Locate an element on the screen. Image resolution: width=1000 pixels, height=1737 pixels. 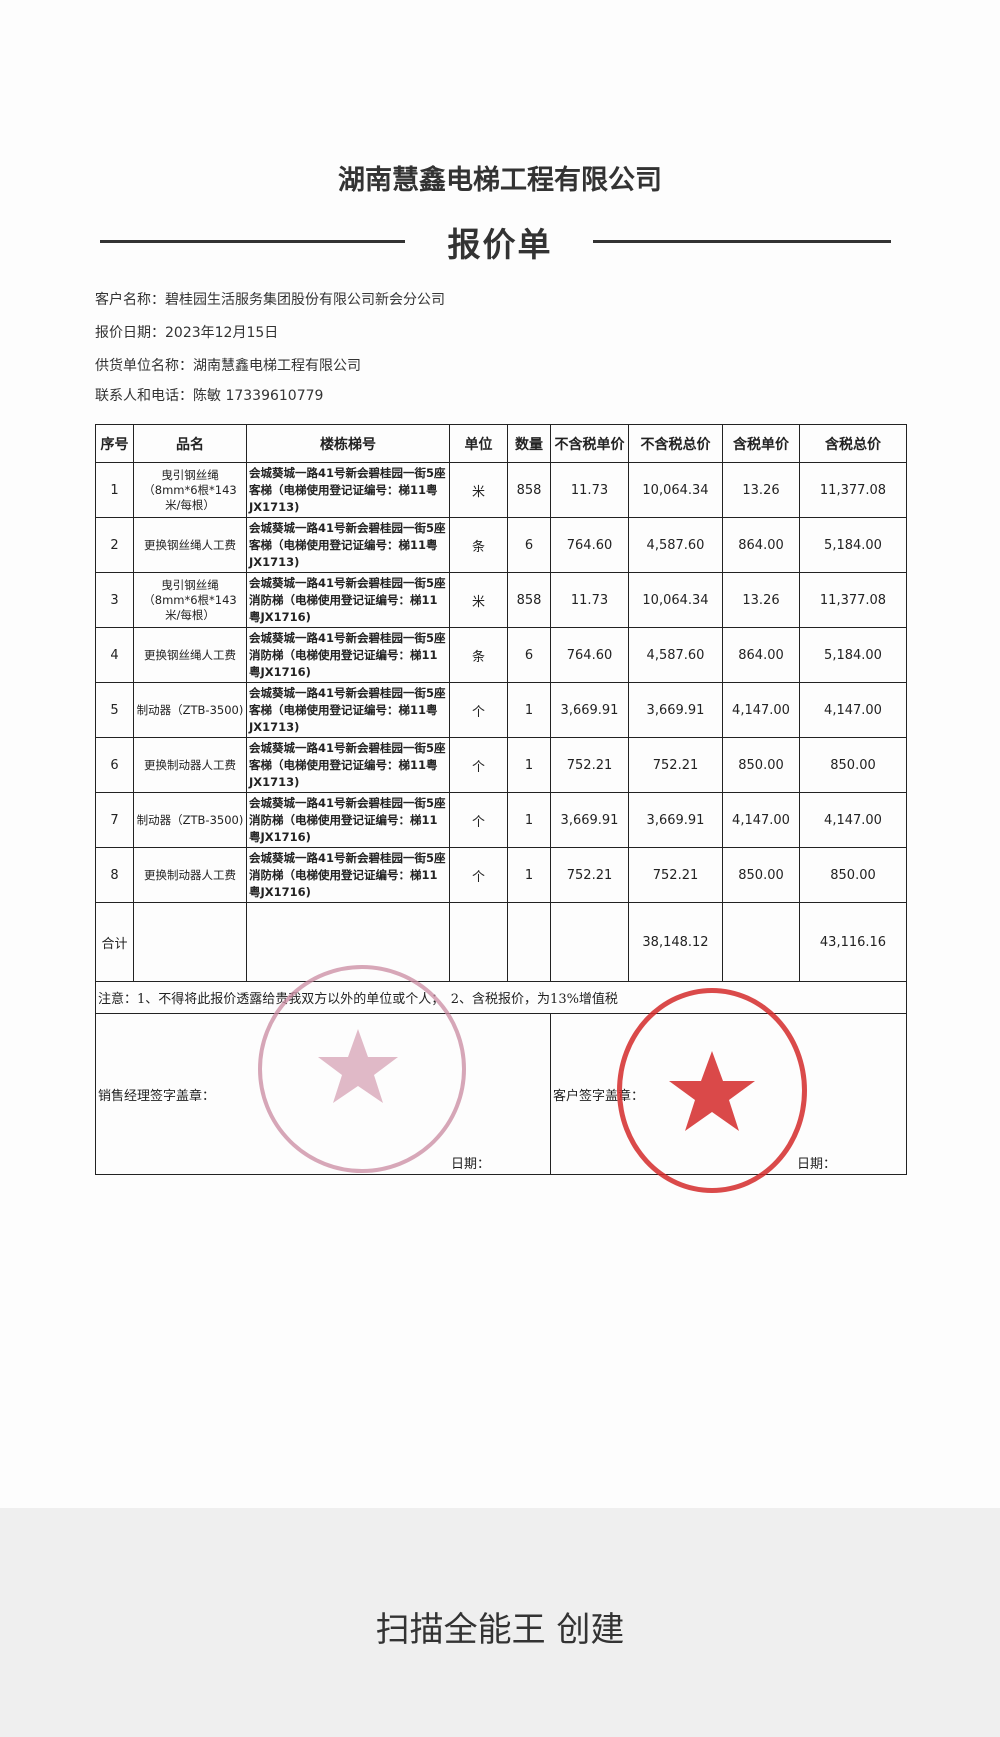
cell-unit-price: 764.60 is located at coordinates (589, 655).